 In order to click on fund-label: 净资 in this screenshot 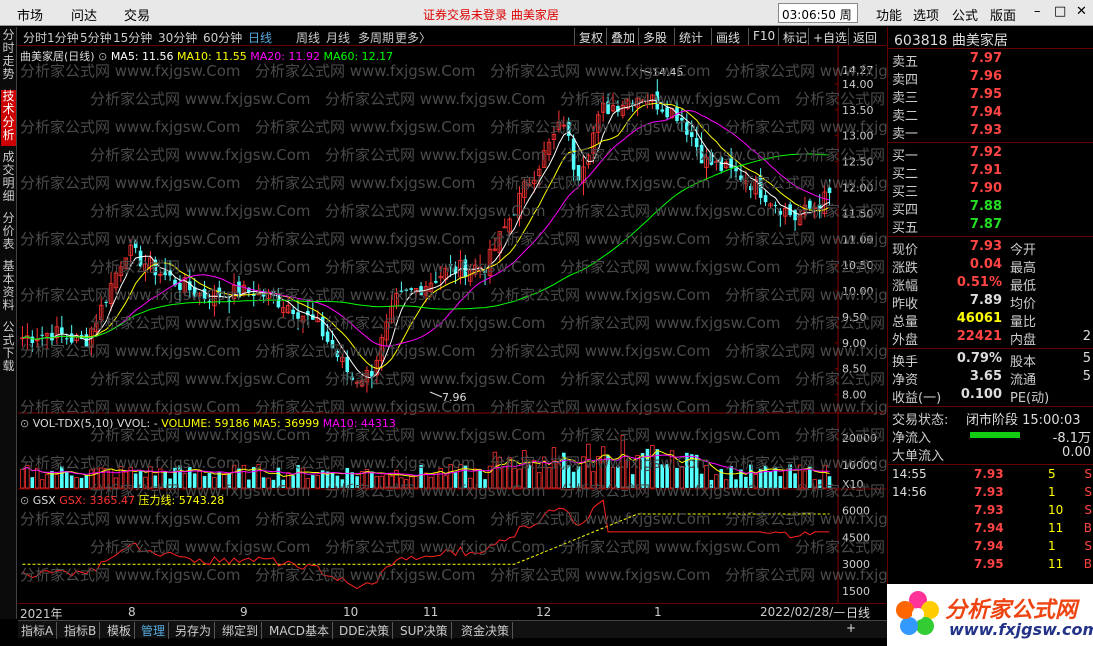, I will do `click(905, 380)`.